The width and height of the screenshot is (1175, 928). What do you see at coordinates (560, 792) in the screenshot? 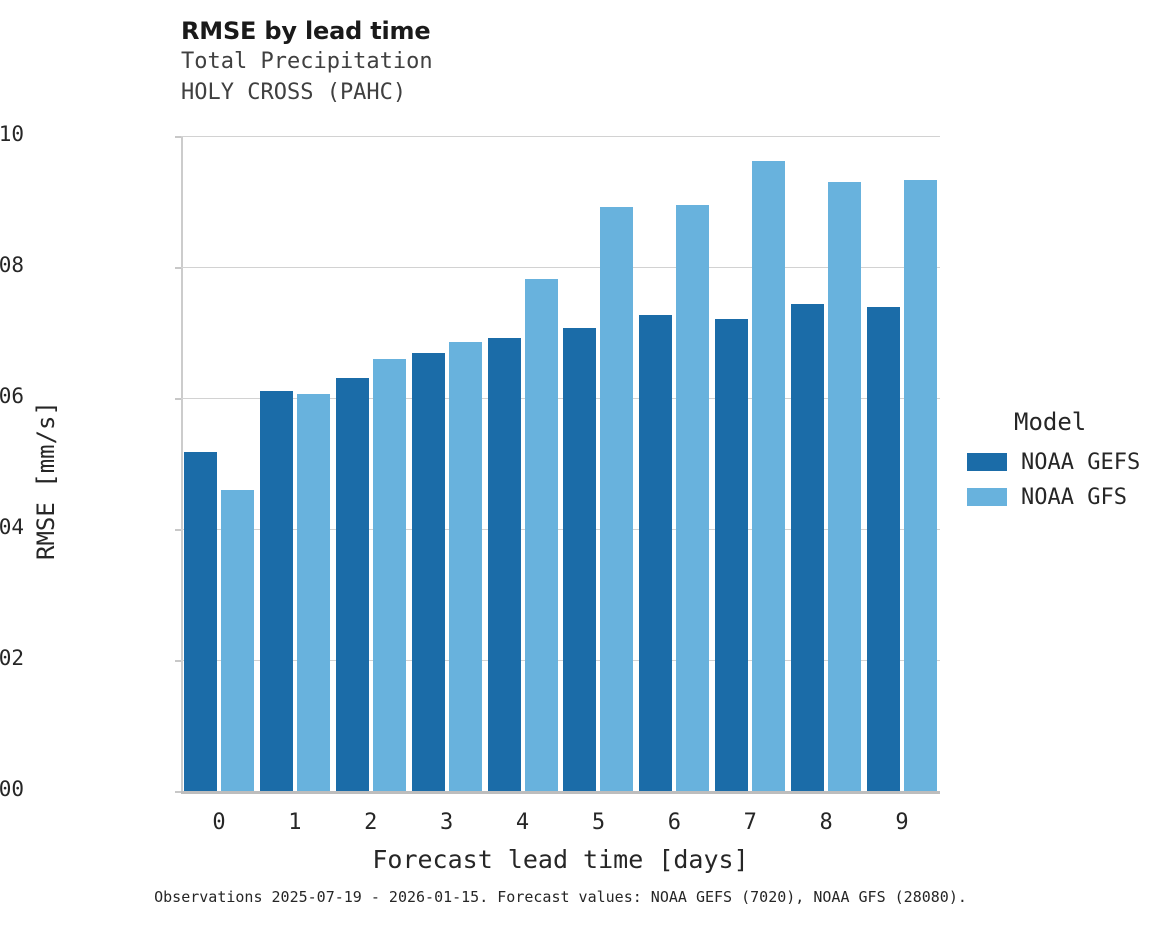
I see `x-axis-line` at bounding box center [560, 792].